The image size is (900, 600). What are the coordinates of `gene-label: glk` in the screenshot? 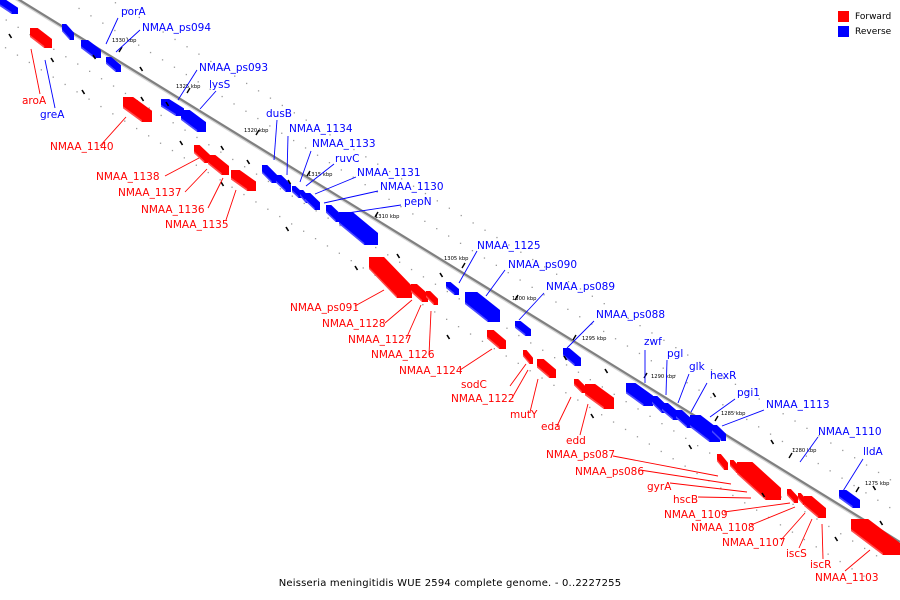 It's located at (697, 367).